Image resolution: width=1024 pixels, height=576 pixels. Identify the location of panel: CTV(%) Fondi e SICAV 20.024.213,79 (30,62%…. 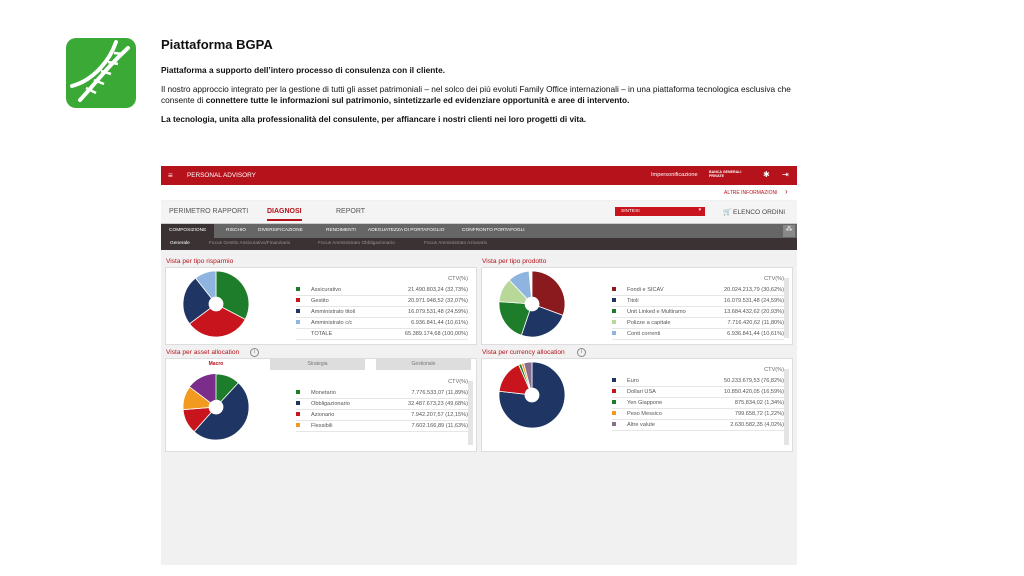
(637, 306).